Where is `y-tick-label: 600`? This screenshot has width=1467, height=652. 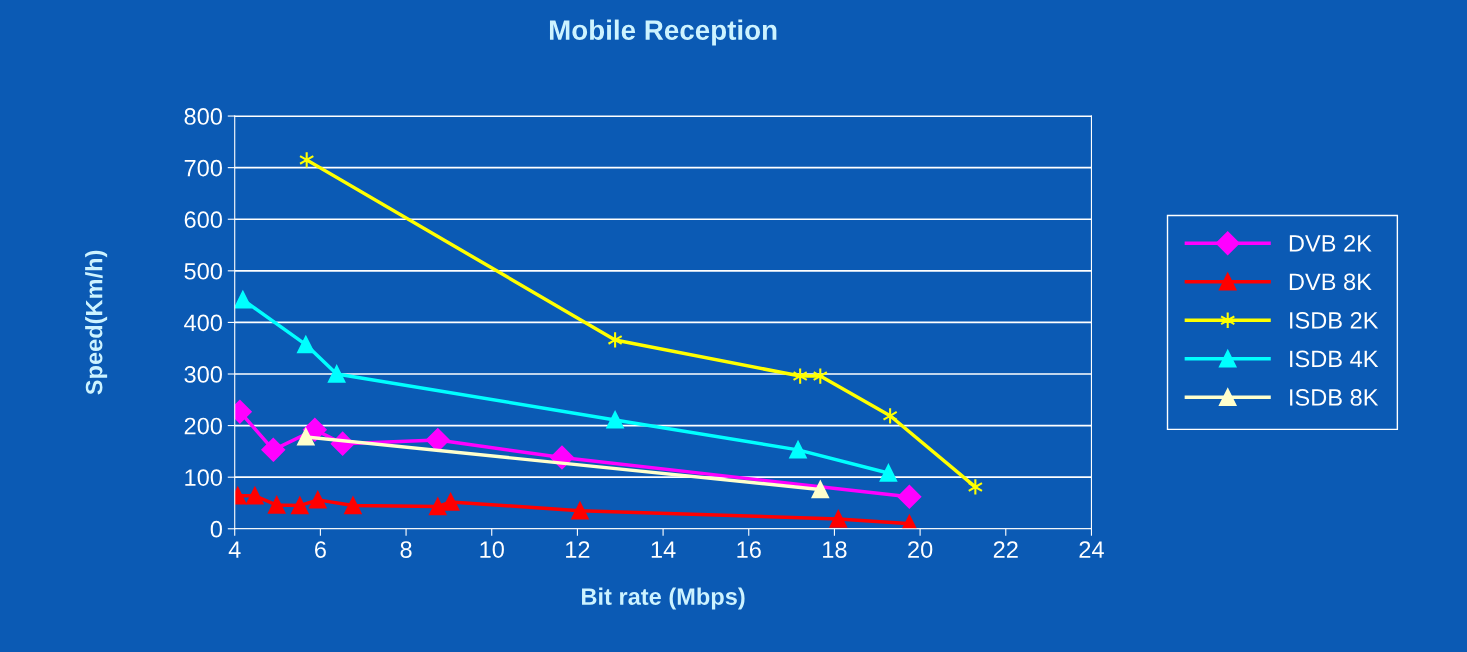
y-tick-label: 600 is located at coordinates (203, 220).